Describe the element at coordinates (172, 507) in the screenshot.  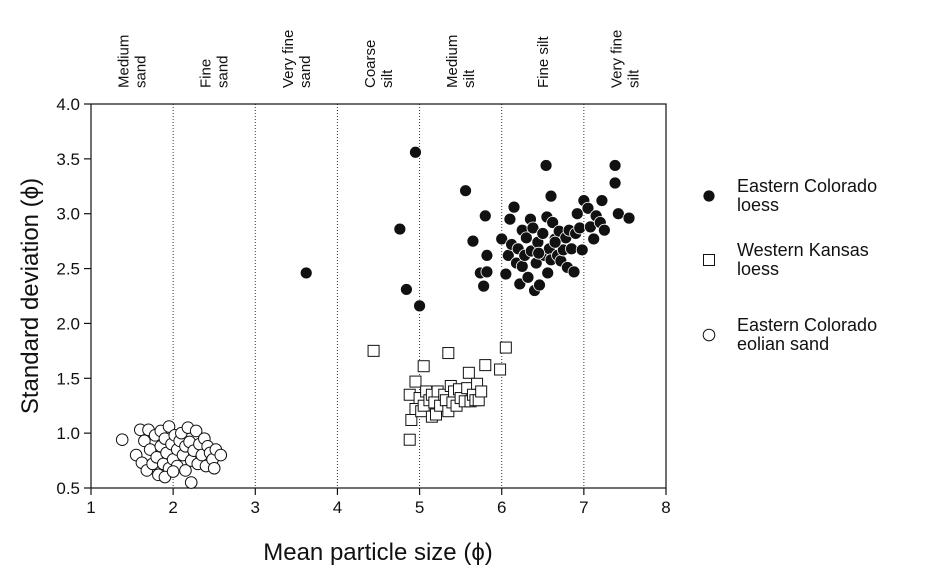
I see `x-tick-label: 2` at that location.